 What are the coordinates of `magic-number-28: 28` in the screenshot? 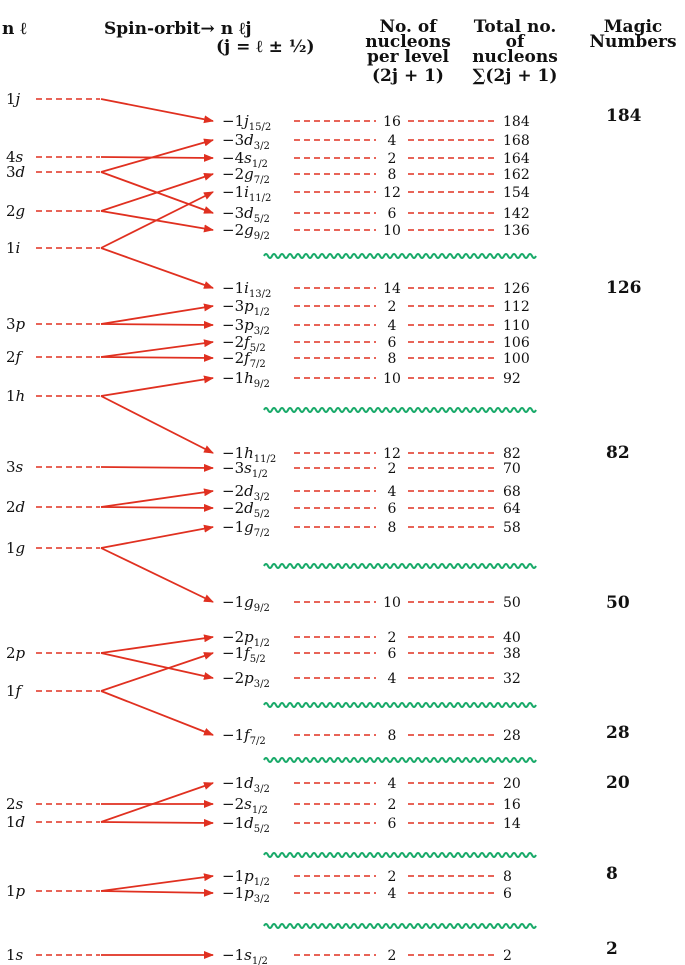 It's located at (618, 733).